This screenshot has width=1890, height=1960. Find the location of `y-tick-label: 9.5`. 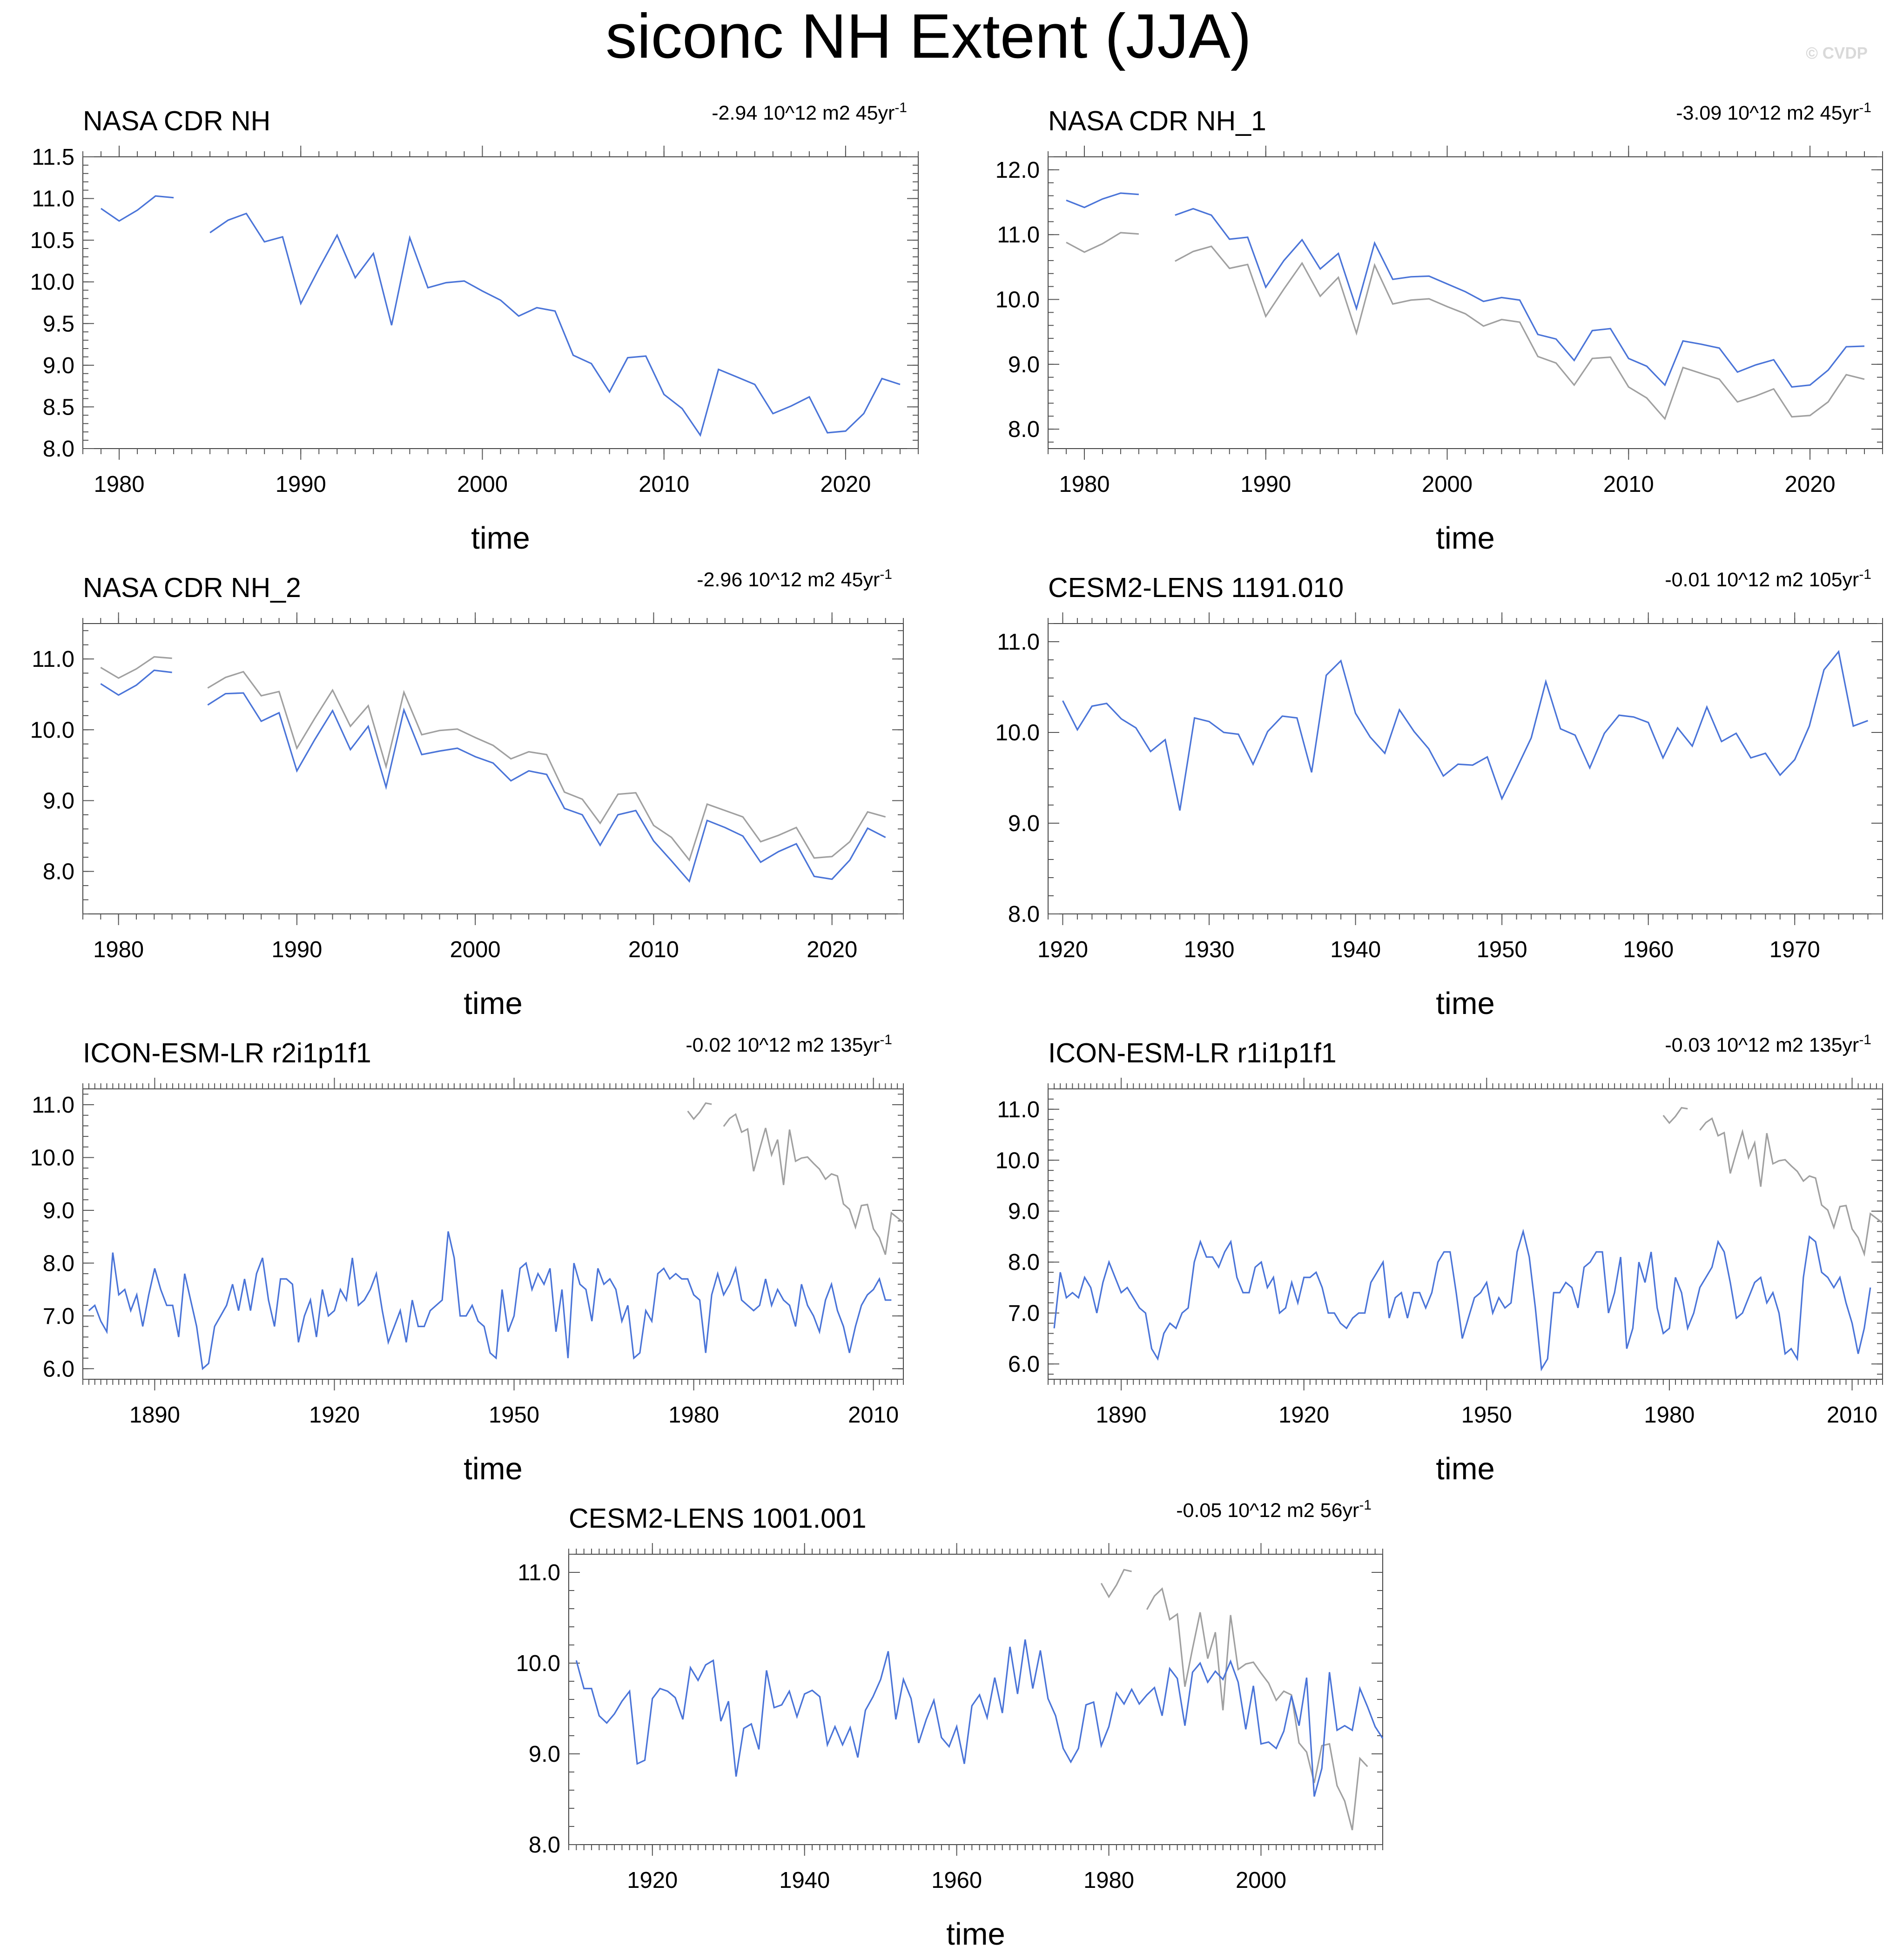

y-tick-label: 9.5 is located at coordinates (59, 323).